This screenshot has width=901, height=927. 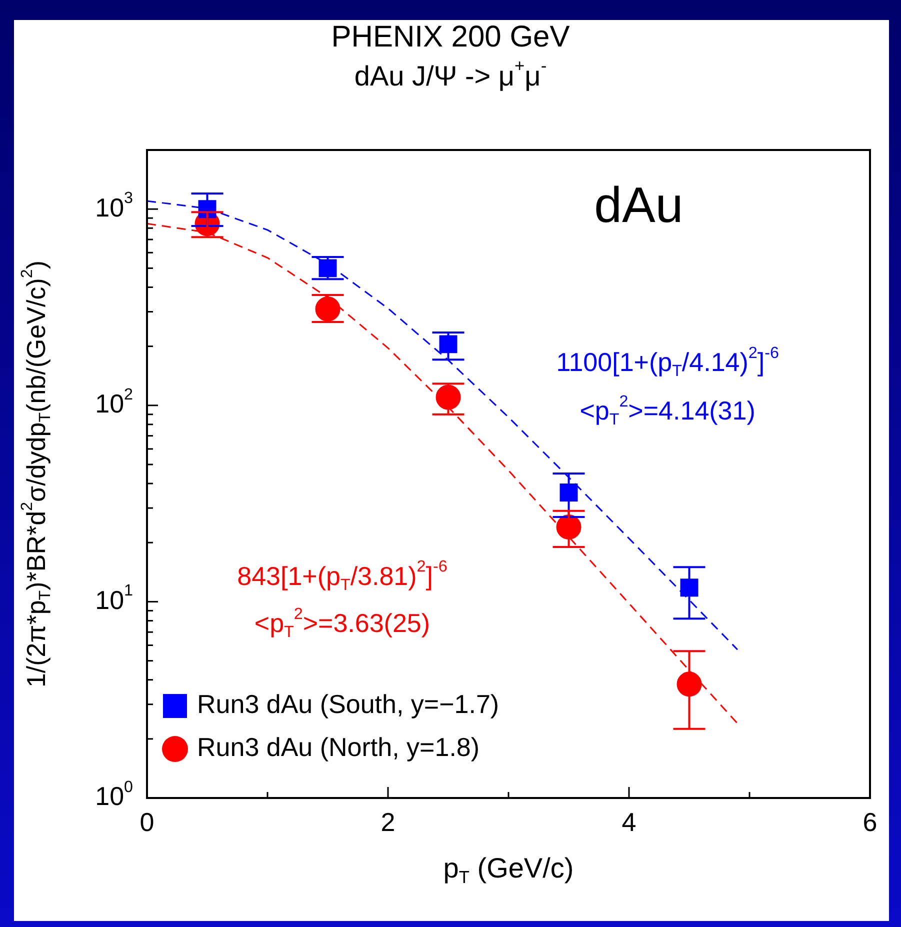 I want to click on x-tick-label: 4, so click(x=629, y=822).